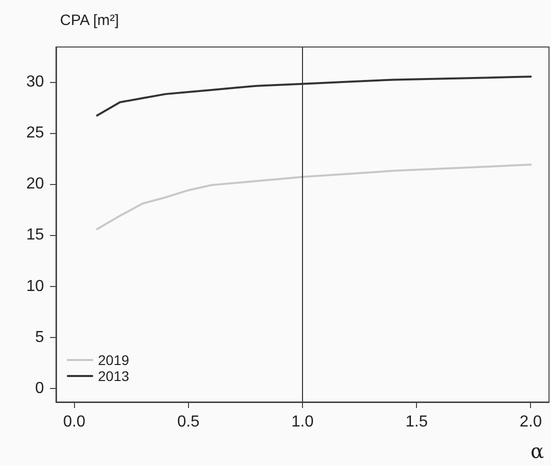 The width and height of the screenshot is (551, 466). I want to click on y-tick-label: 5, so click(39, 337).